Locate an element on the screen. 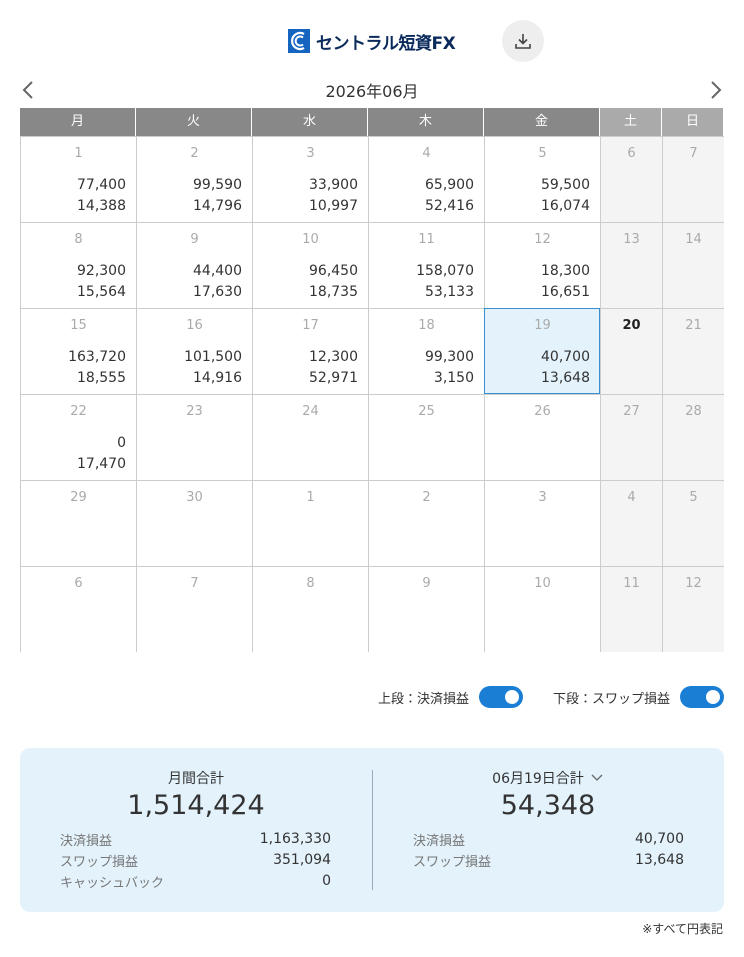 The image size is (744, 957). summary-total: 1,514,424 is located at coordinates (196, 805).